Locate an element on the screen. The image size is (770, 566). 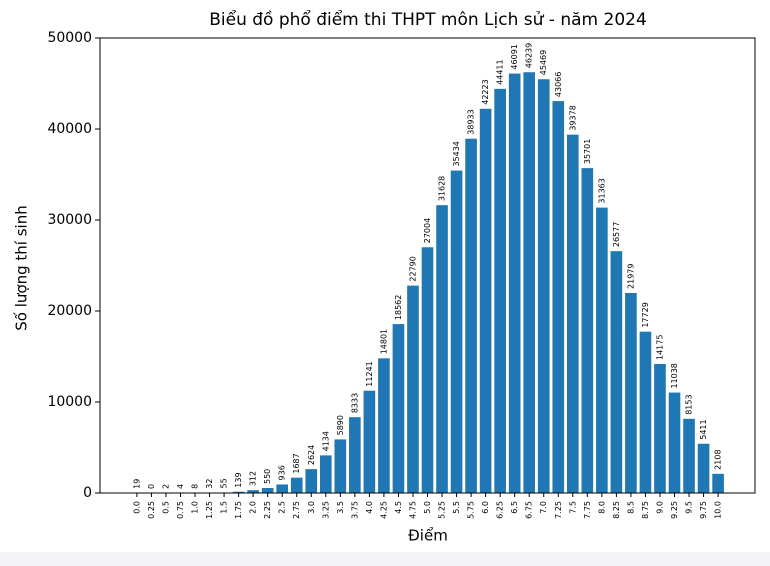
value-label: 5890 is located at coordinates (340, 425).